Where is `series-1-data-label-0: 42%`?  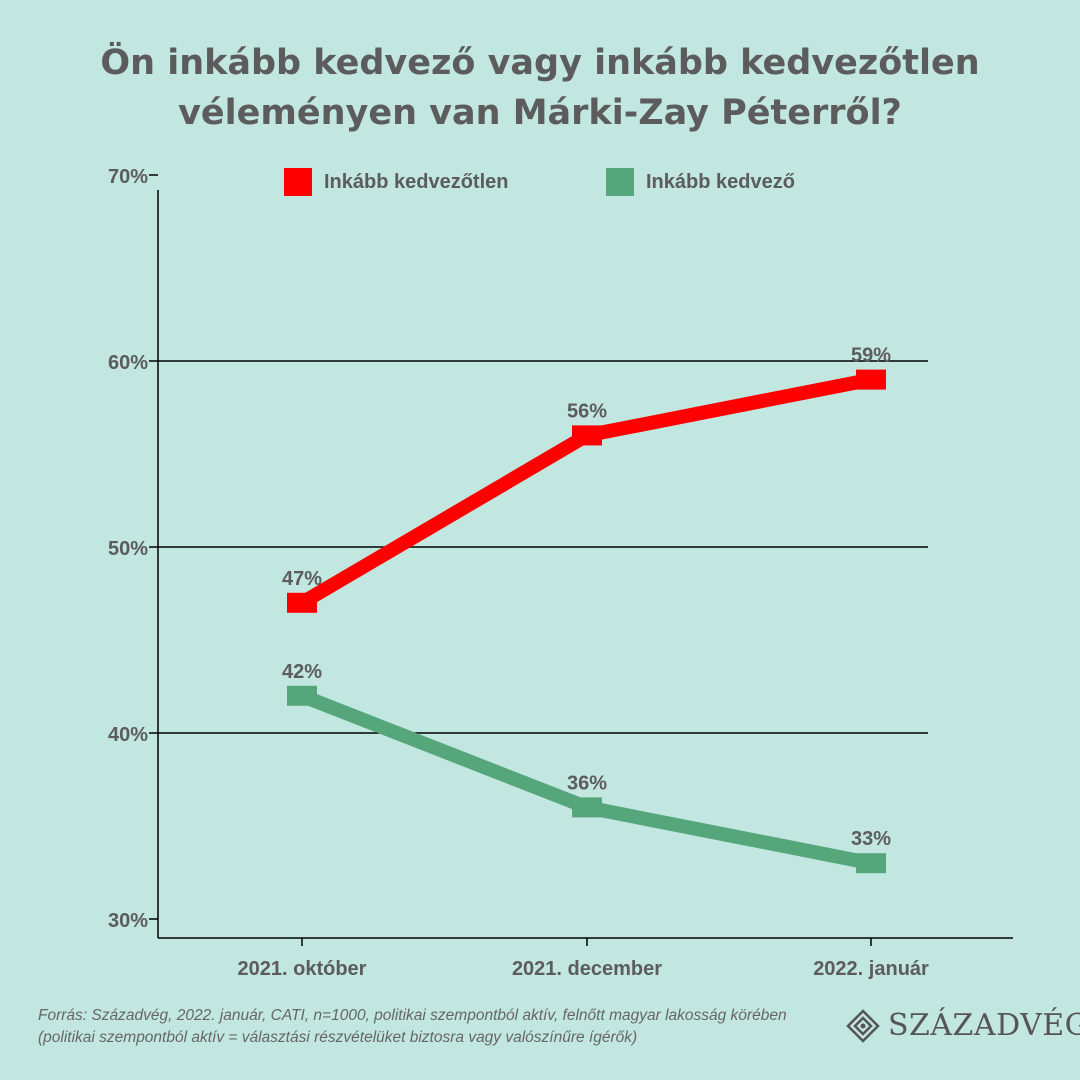
series-1-data-label-0: 42% is located at coordinates (302, 672).